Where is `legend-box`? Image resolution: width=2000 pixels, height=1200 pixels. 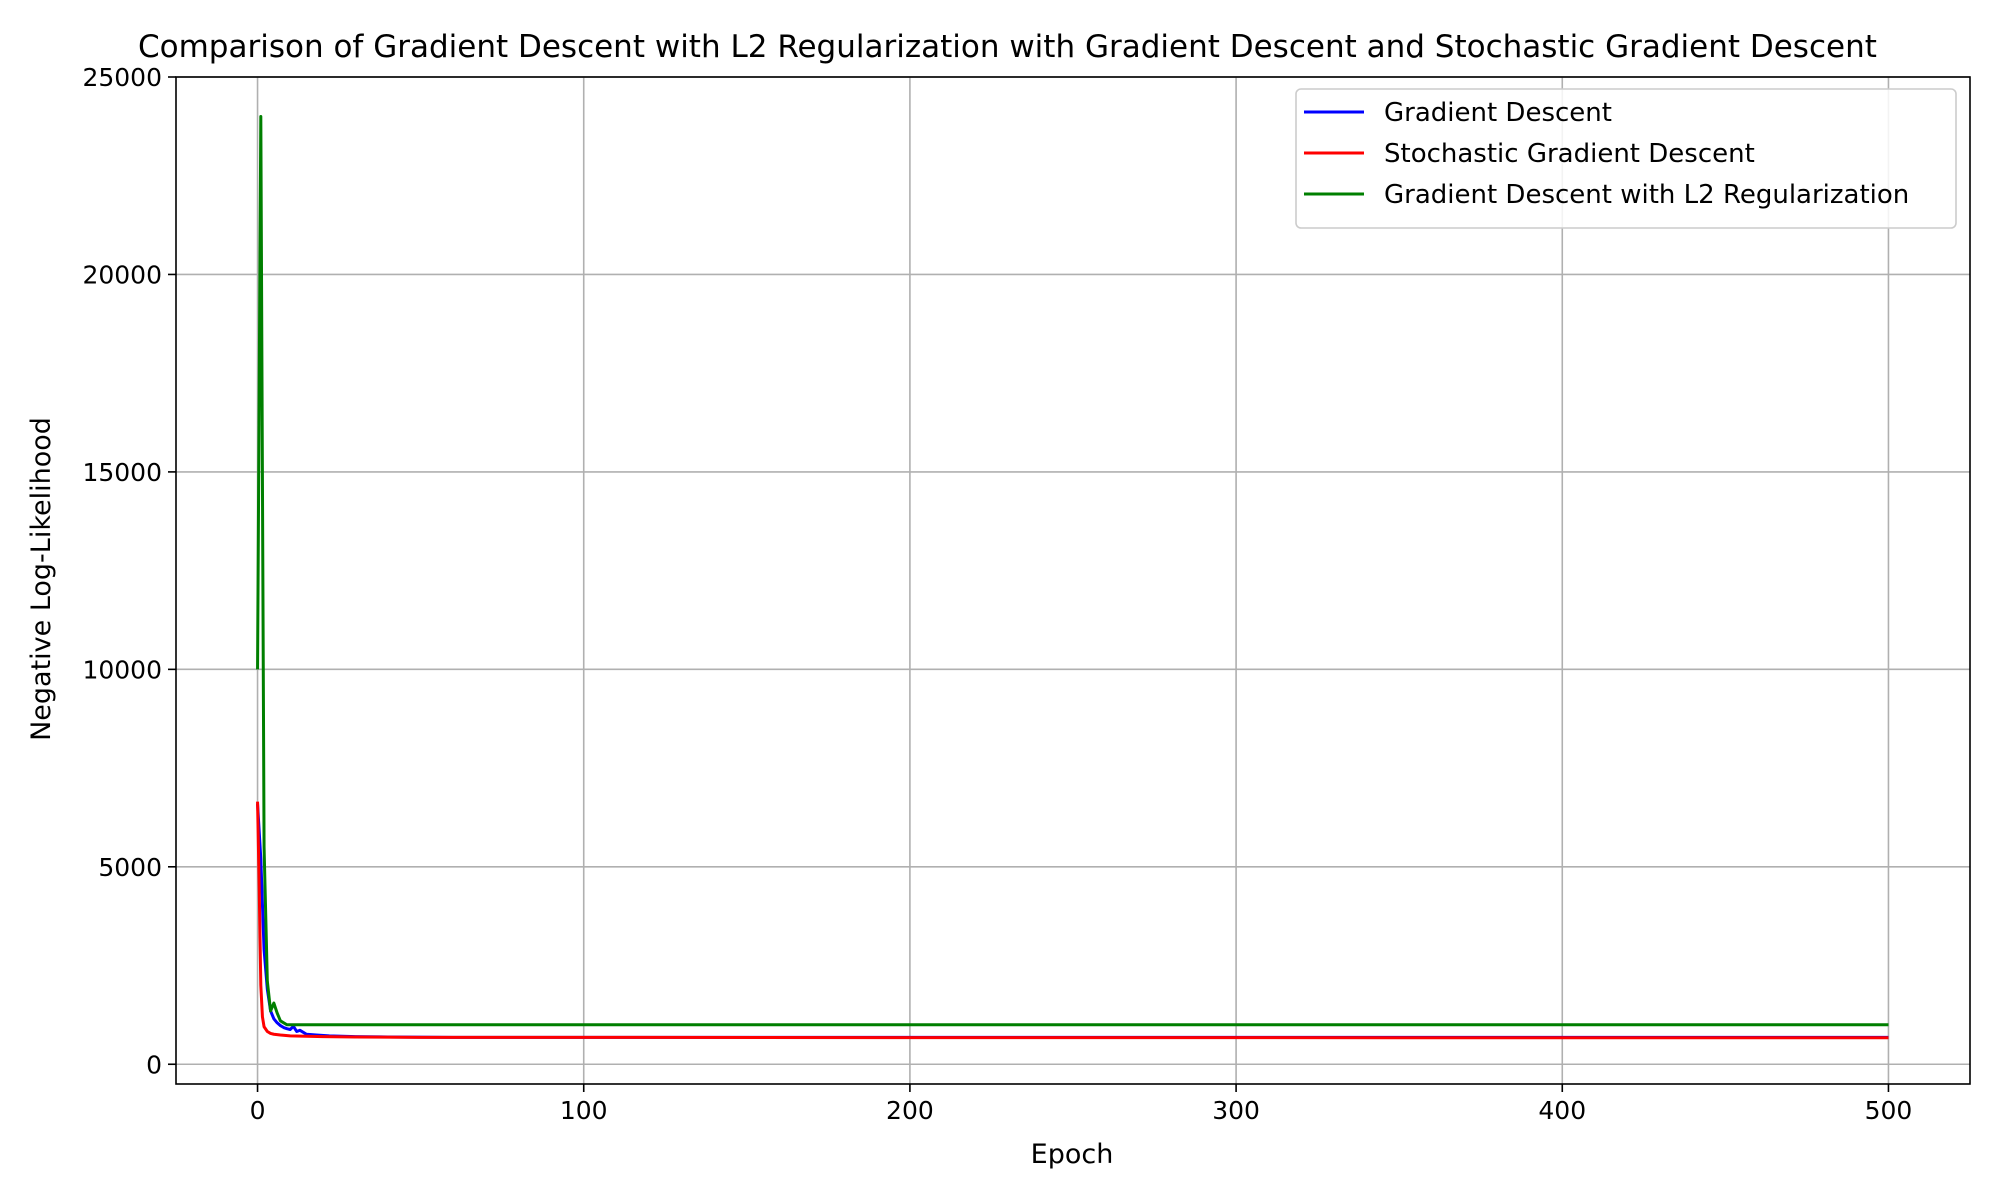
legend-box is located at coordinates (1626, 158).